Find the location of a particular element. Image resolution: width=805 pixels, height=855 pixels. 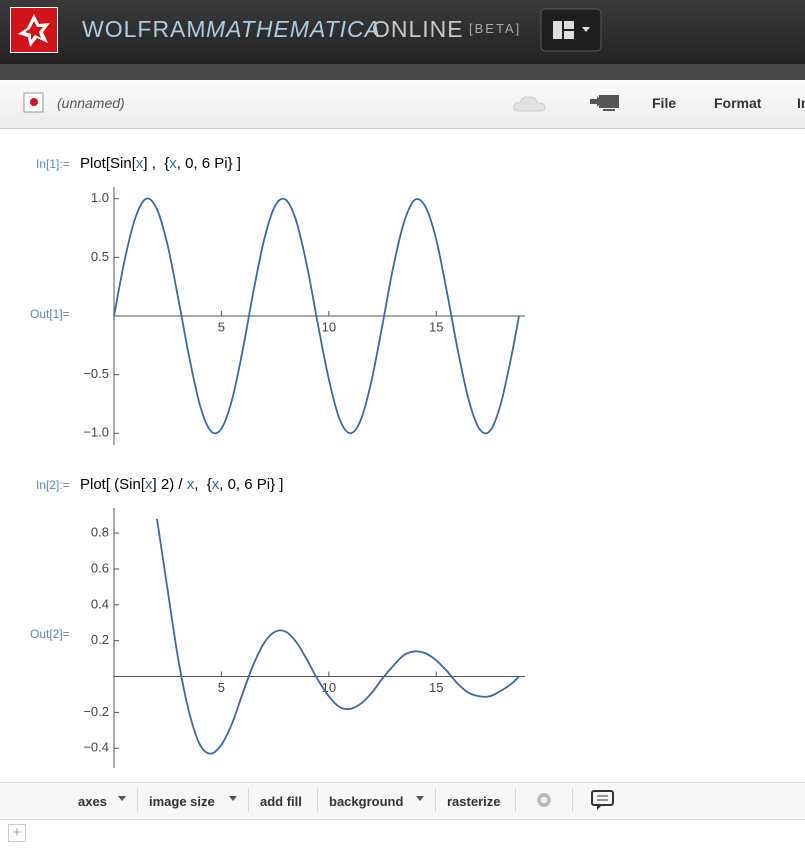

notebook-name: (unnamed) is located at coordinates (91, 103).